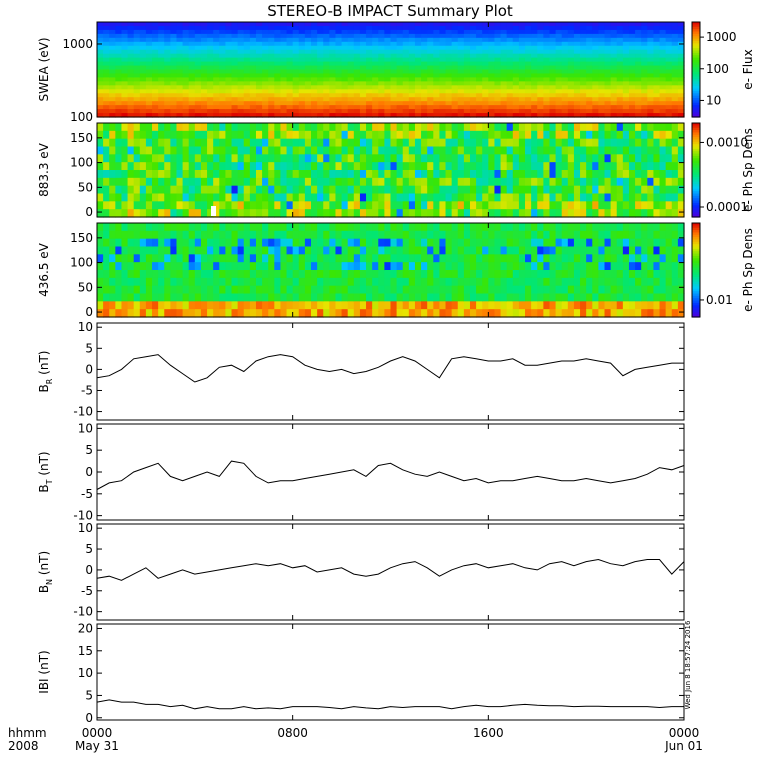 Image resolution: width=780 pixels, height=784 pixels. Describe the element at coordinates (213, 211) in the screenshot. I see `missing-data-mark` at that location.